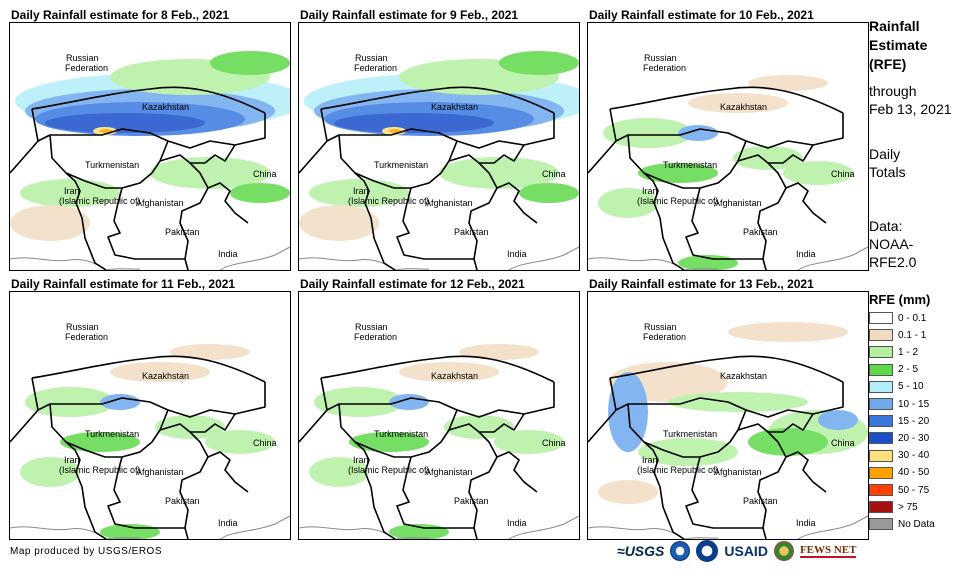  Describe the element at coordinates (910, 100) in the screenshot. I see `through-date: through Feb 13, 2021` at that location.